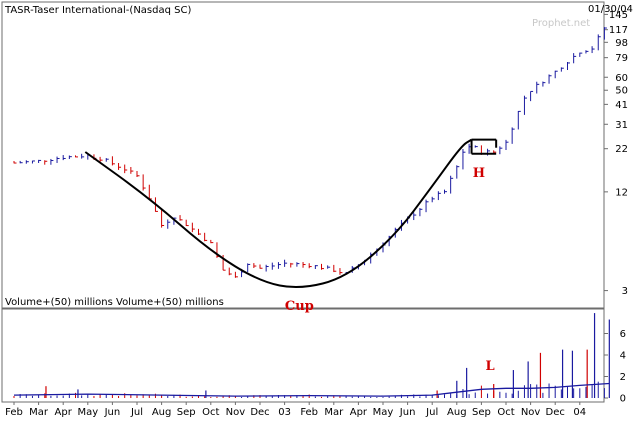 The image size is (637, 423). I want to click on price-tick-label: 41, so click(621, 105).